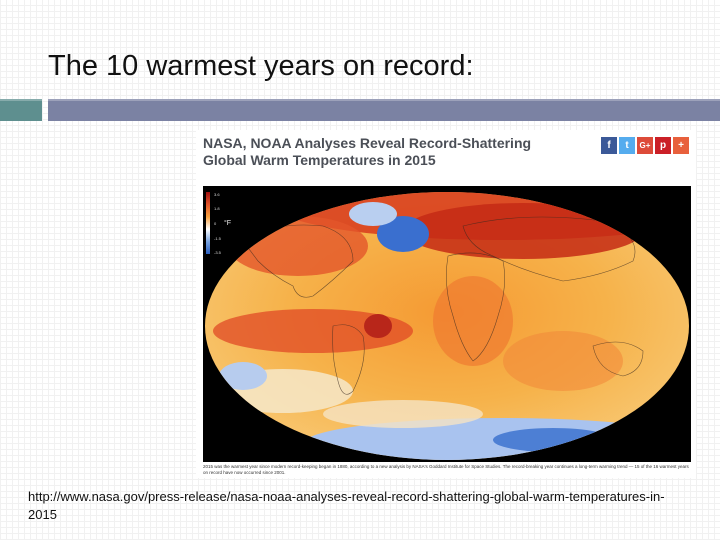  Describe the element at coordinates (215, 223) in the screenshot. I see `legend-tick: 0` at that location.